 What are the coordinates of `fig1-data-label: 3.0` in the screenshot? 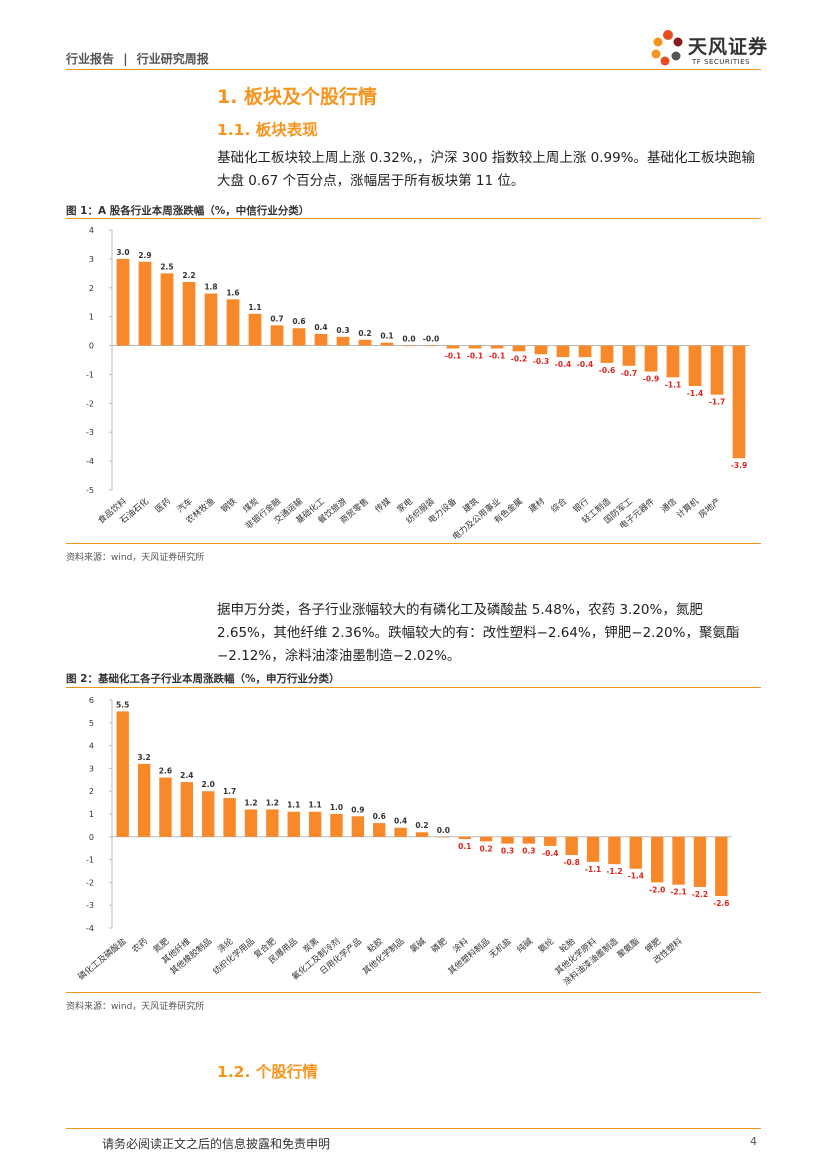 It's located at (122, 252).